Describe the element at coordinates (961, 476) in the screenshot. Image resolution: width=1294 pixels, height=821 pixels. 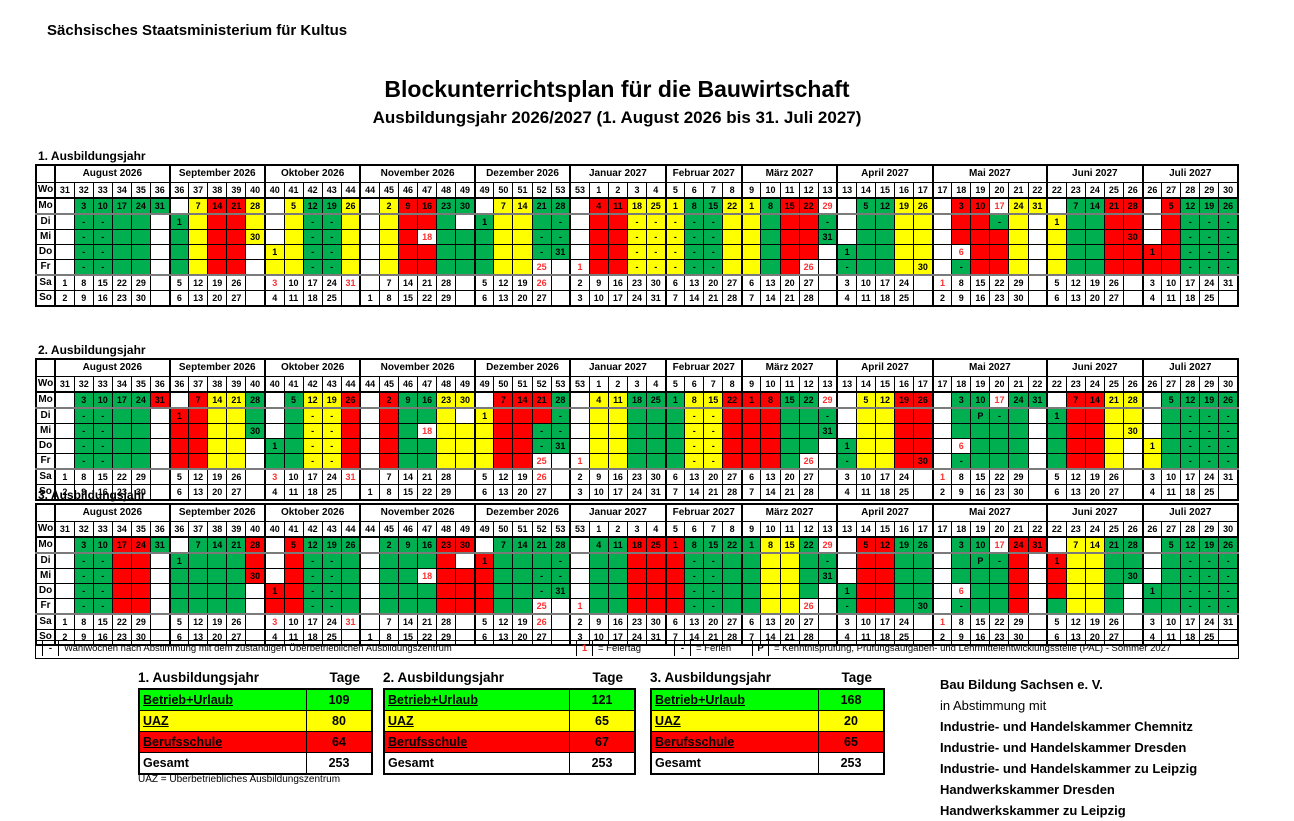
I see `calendar-cell: 8` at that location.